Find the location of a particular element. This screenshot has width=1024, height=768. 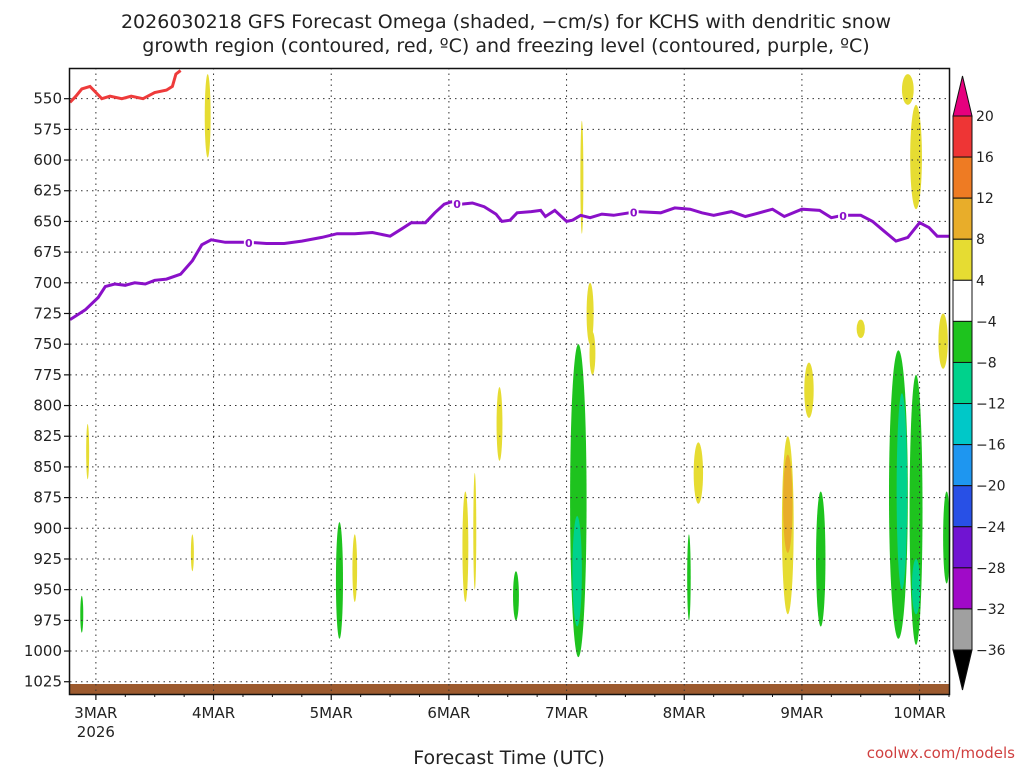

y-tick-label: 800 is located at coordinates (47, 406).